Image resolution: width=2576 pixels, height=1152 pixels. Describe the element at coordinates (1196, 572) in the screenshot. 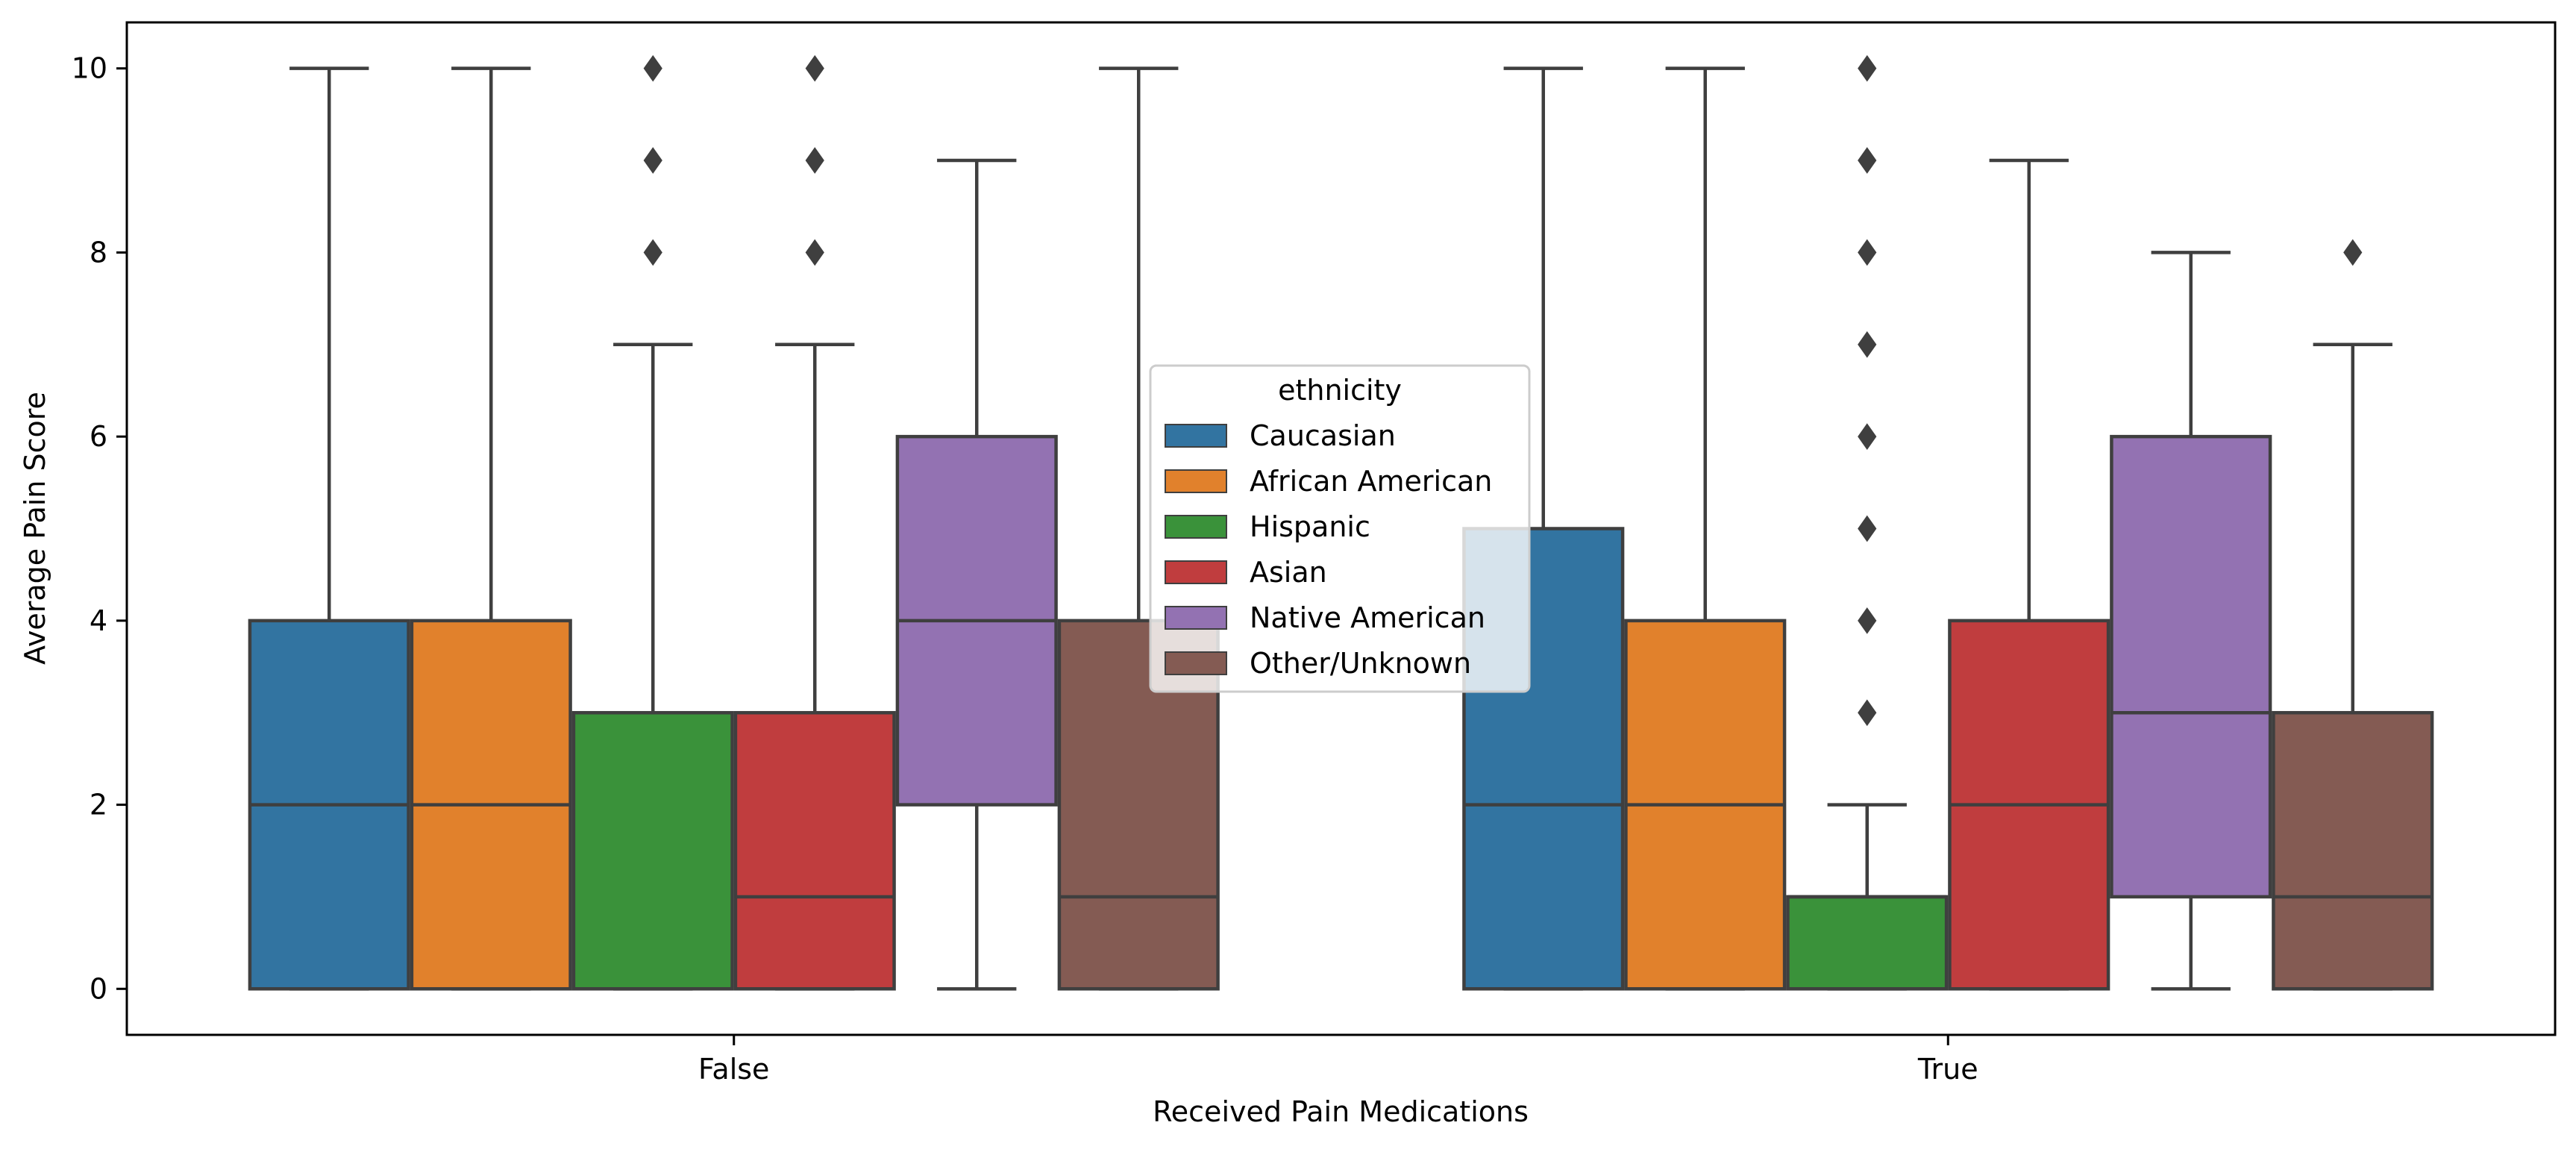

I see `legend-swatch-asian` at that location.